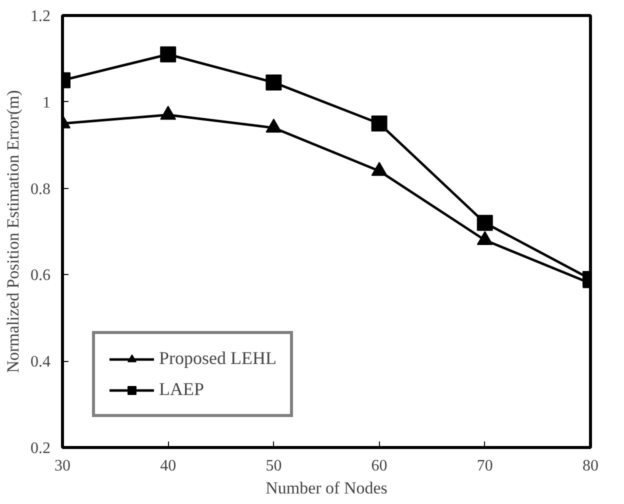  What do you see at coordinates (274, 466) in the screenshot?
I see `x-tick-label: 50` at bounding box center [274, 466].